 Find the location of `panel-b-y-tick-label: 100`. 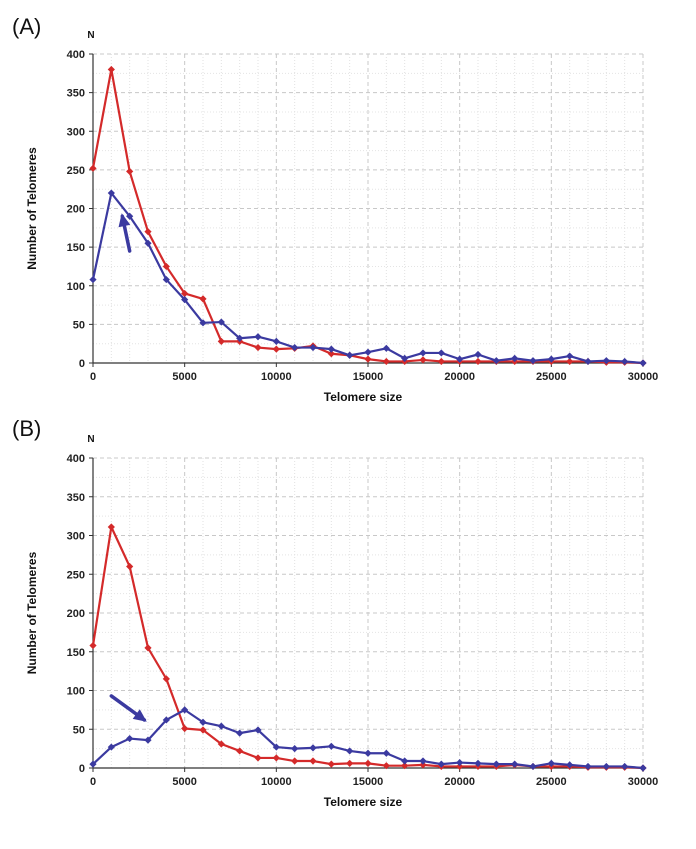

panel-b-y-tick-label: 100 is located at coordinates (76, 692).